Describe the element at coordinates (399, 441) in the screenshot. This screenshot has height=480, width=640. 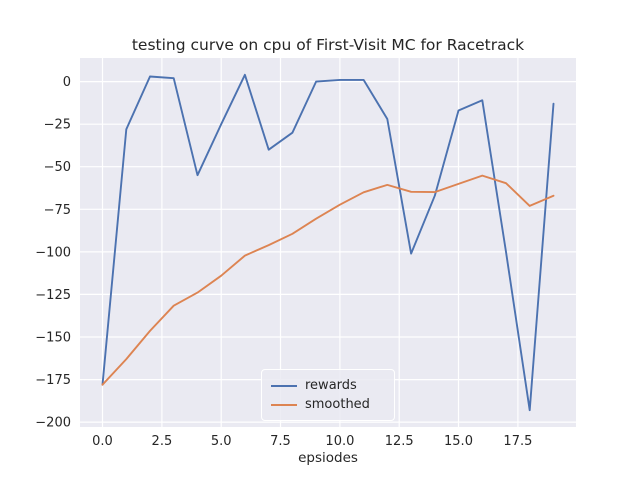
I see `svg-text: 12.5` at that location.